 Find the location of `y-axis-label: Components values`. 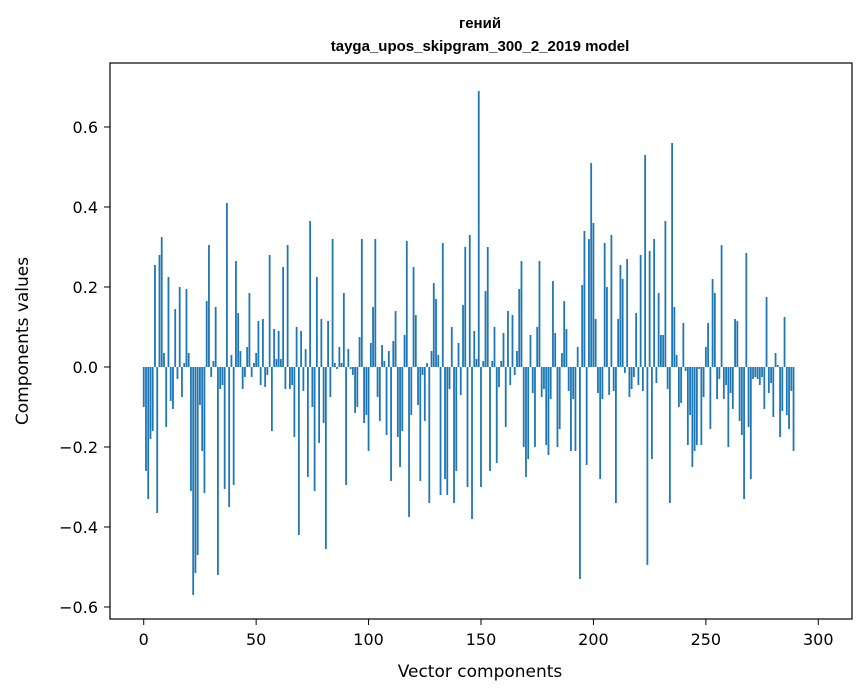

y-axis-label: Components values is located at coordinates (23, 341).